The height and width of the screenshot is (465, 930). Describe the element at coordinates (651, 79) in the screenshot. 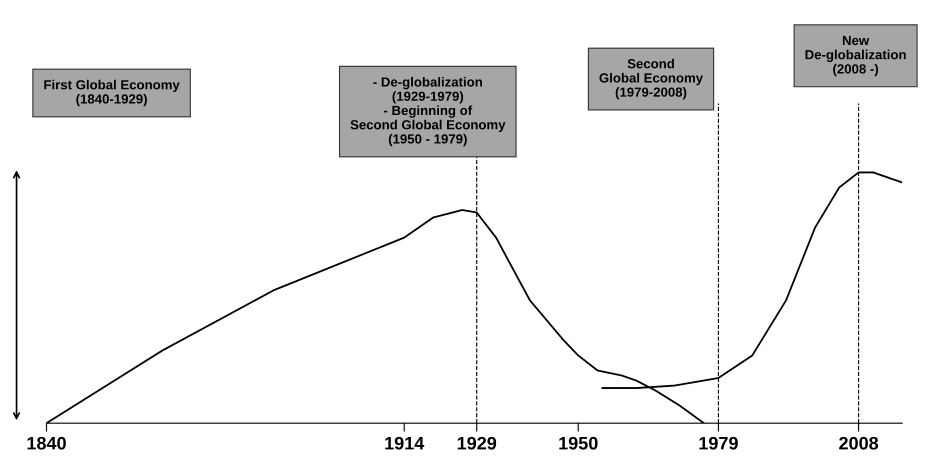

I see `text: Second Global Economy (1979-2008)` at that location.